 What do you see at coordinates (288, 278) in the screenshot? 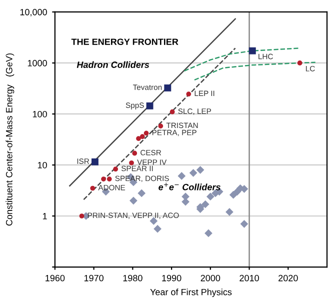
I see `x-tick-label: 2020` at bounding box center [288, 278].